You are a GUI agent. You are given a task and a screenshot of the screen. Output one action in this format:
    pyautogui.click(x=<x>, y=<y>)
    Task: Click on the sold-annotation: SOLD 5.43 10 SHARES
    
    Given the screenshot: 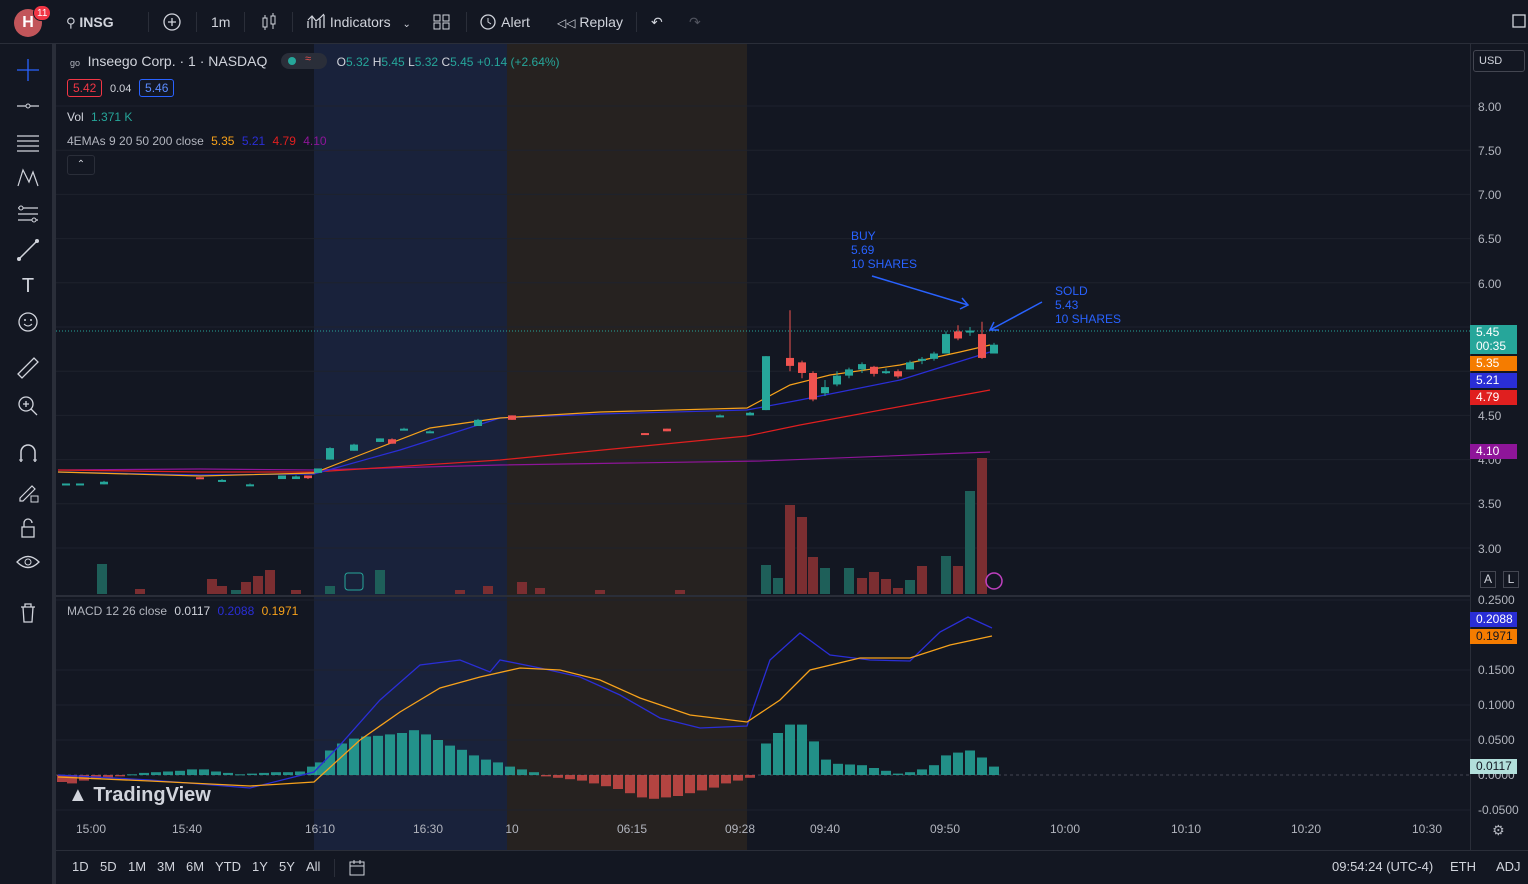 What is the action you would take?
    pyautogui.click(x=1088, y=305)
    